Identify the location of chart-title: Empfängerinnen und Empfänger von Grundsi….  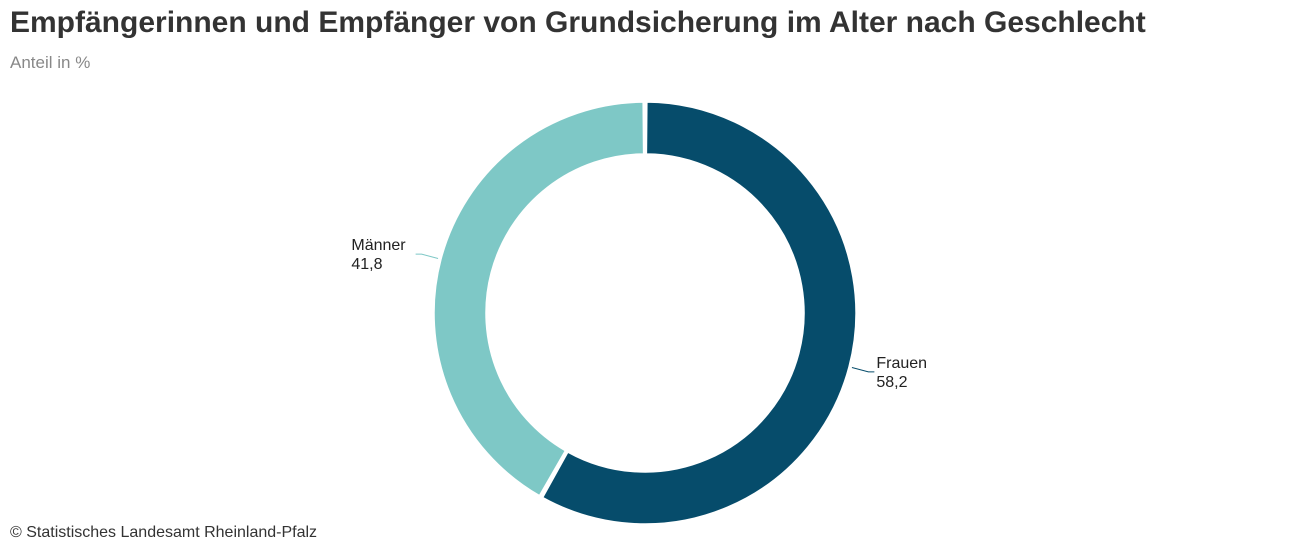
(578, 22).